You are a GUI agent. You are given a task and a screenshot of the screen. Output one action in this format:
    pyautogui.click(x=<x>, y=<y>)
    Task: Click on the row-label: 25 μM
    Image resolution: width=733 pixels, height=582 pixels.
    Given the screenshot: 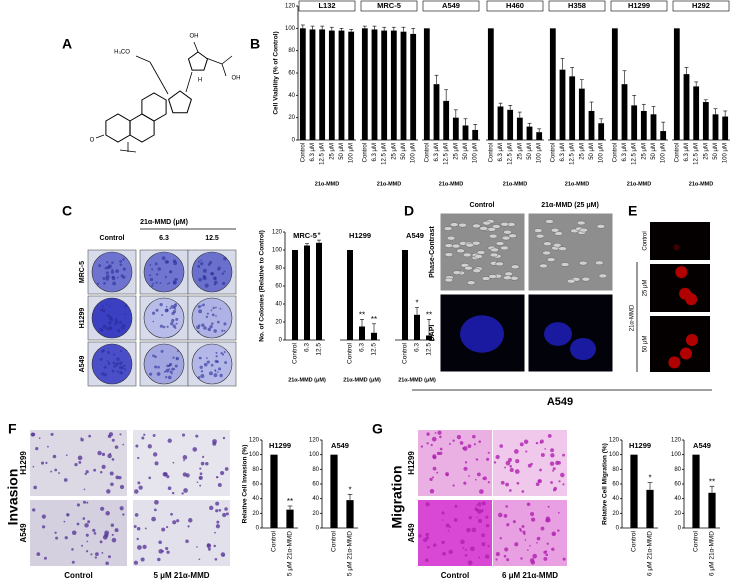 What is the action you would take?
    pyautogui.click(x=646, y=288)
    